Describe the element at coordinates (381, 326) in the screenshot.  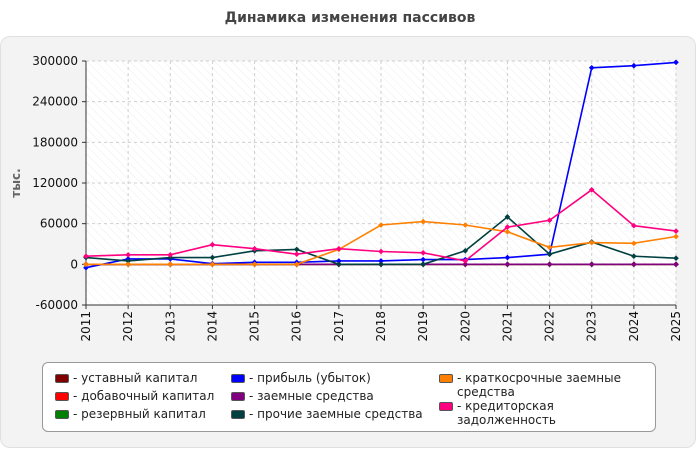
I see `x-tick-label: 2018` at that location.